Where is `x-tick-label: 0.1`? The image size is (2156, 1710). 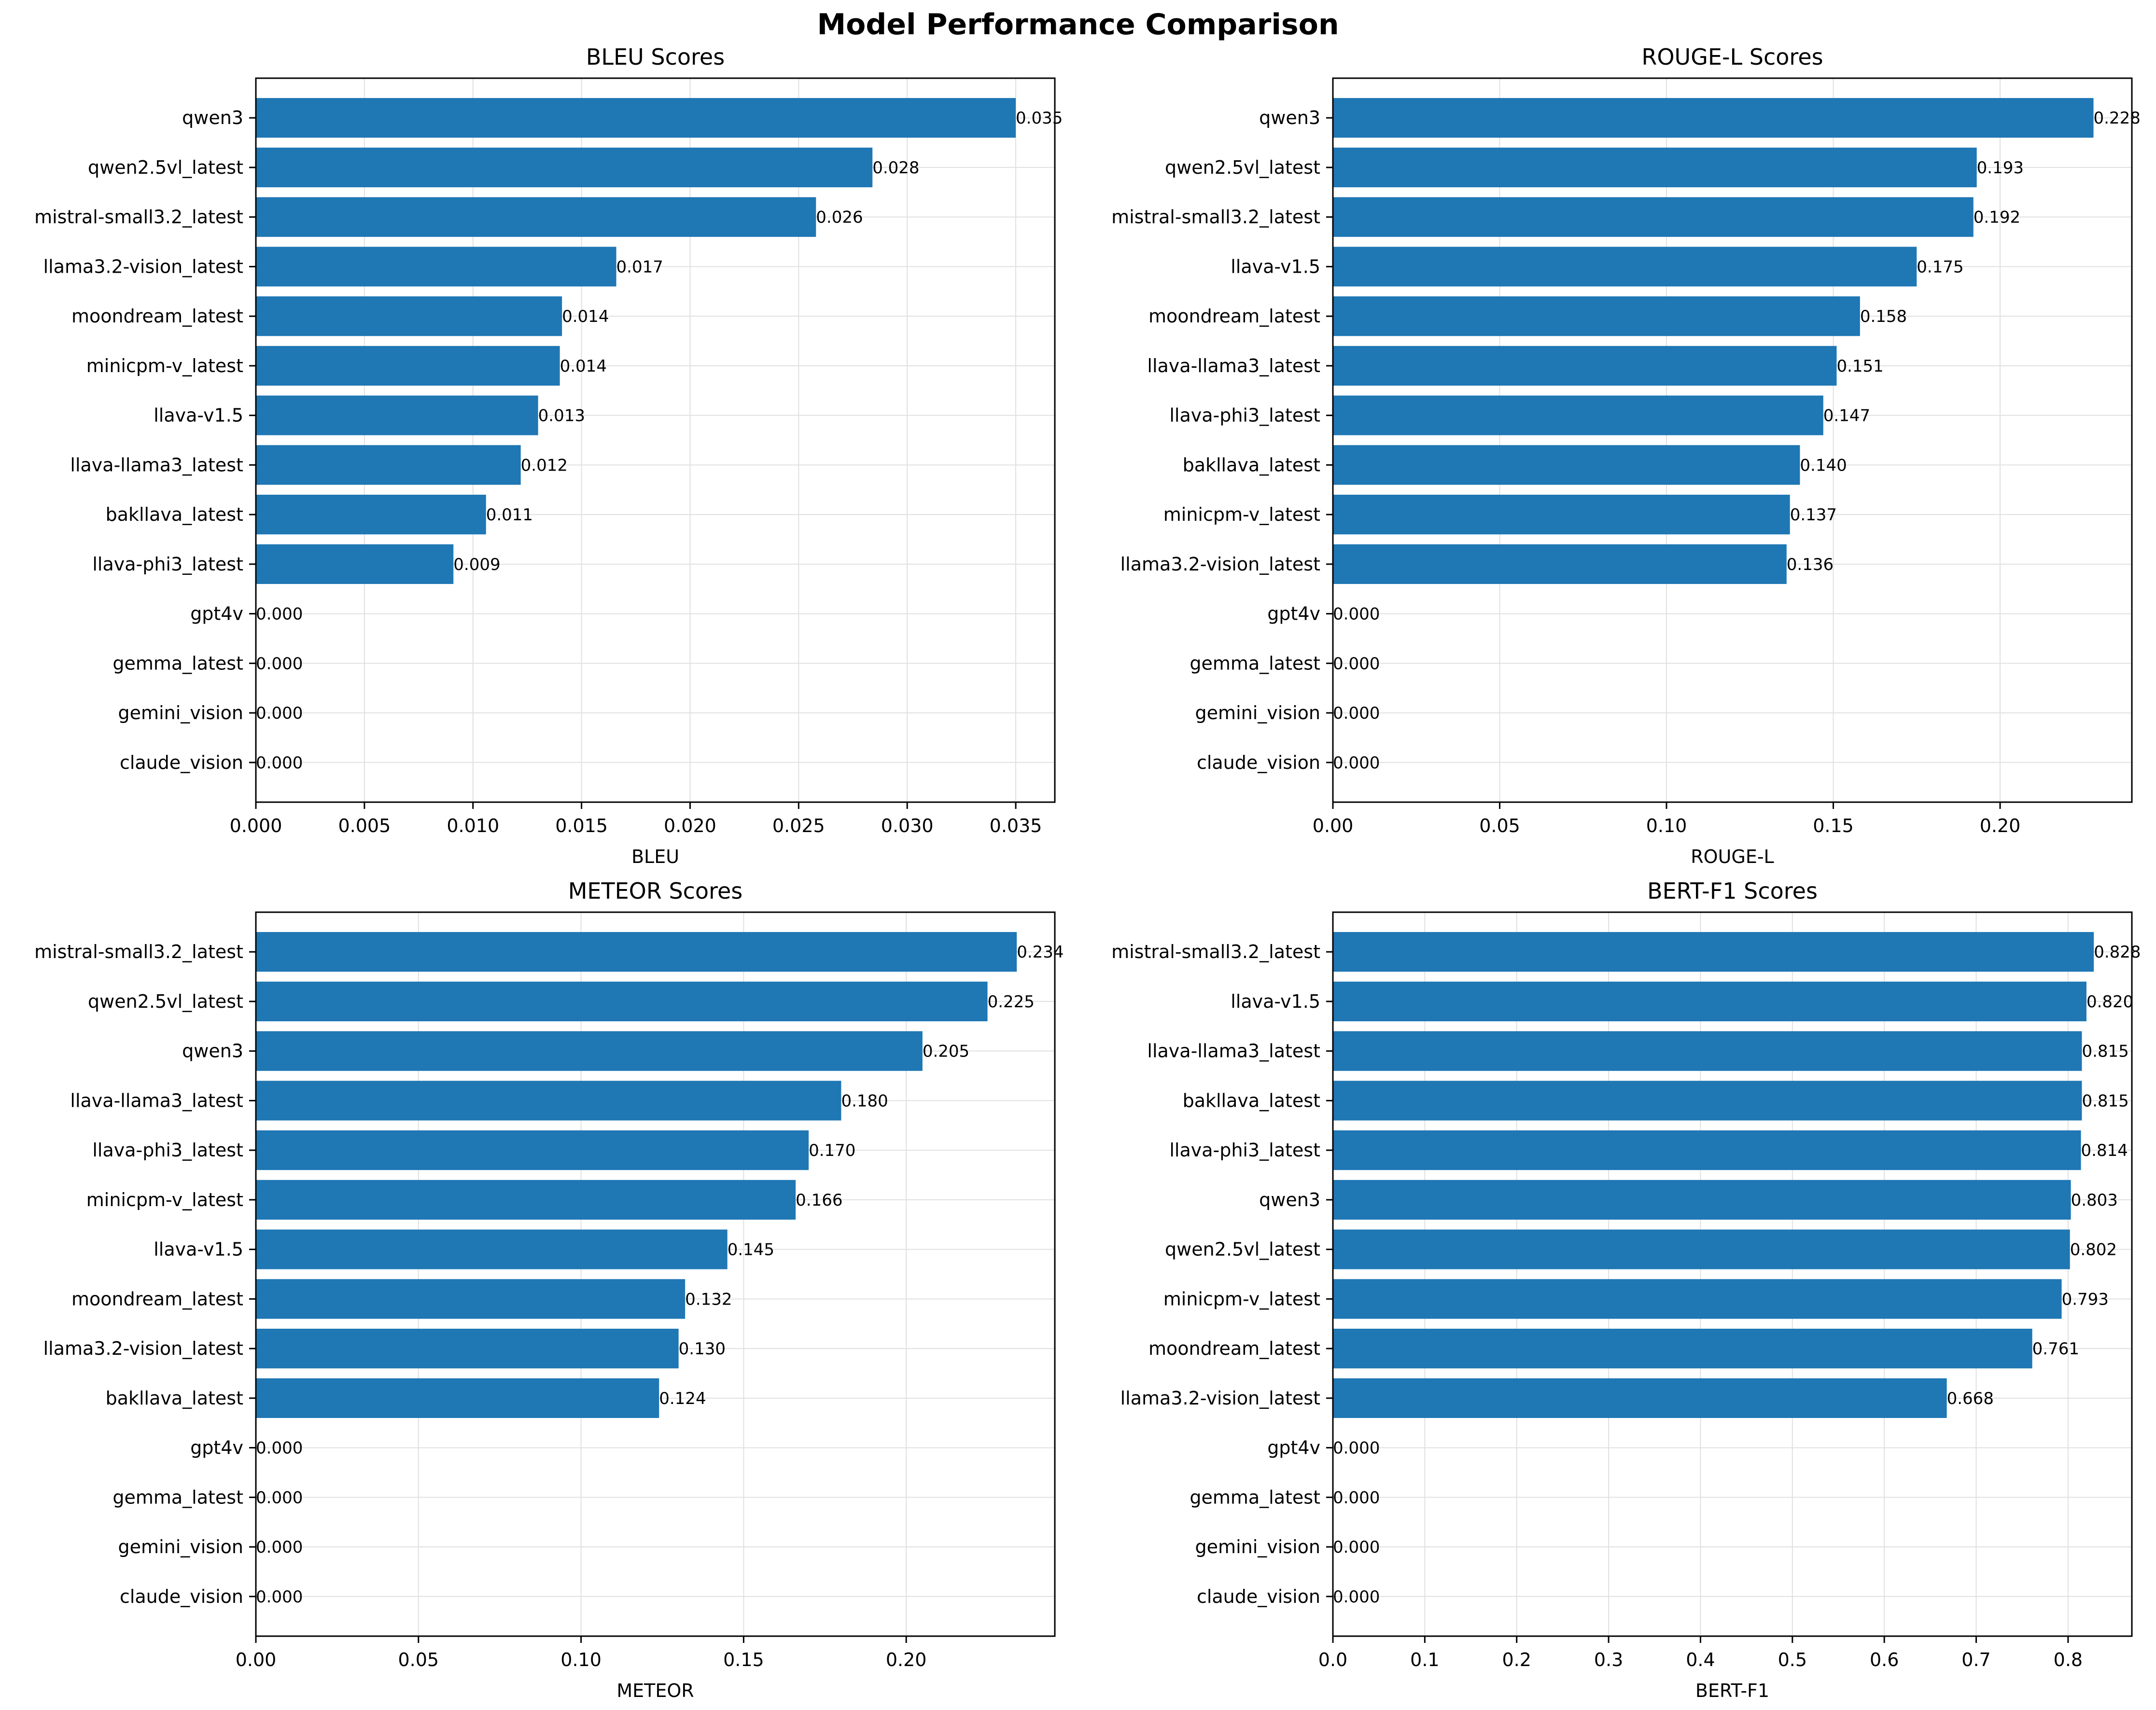 x-tick-label: 0.1 is located at coordinates (1425, 1659).